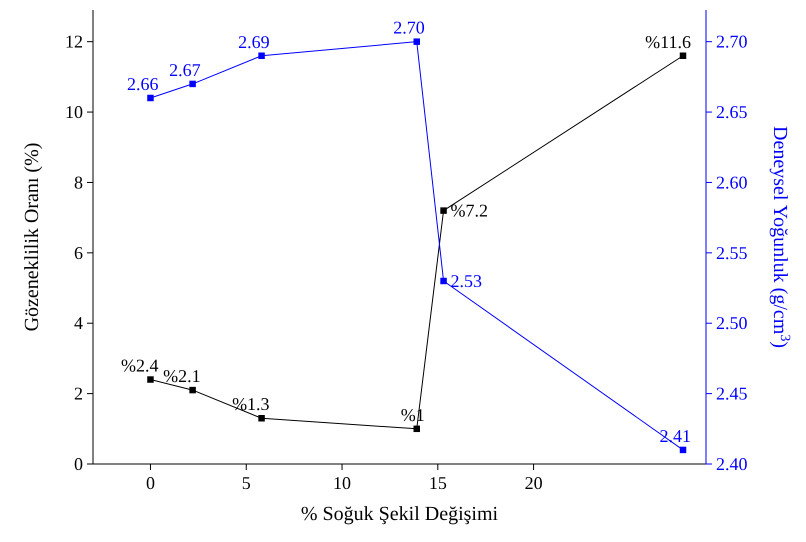  I want to click on x-tick-label: 0, so click(150, 483).